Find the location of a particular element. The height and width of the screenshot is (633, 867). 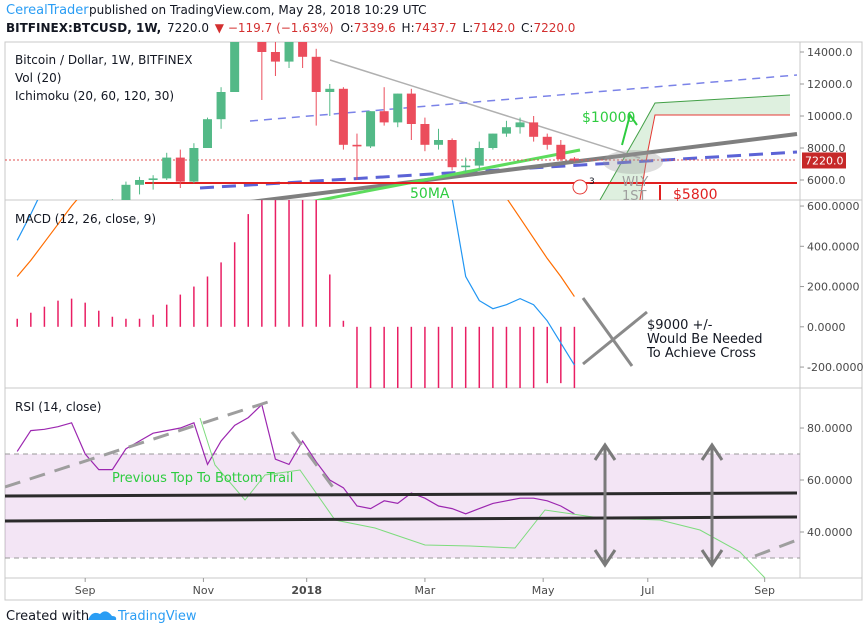

ohlc-value: 7339.6 is located at coordinates (375, 28).